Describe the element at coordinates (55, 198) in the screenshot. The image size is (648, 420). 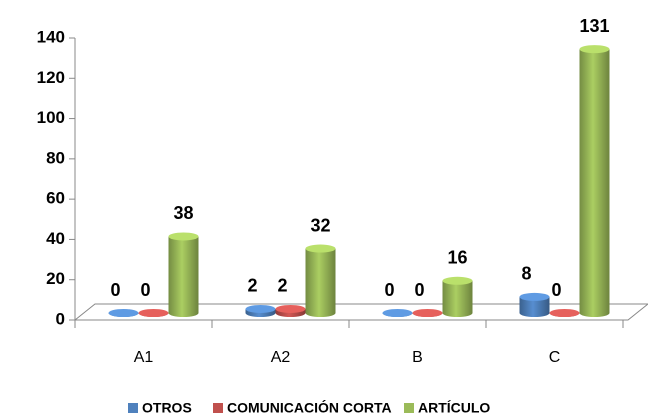
I see `y-tick-label: 60` at that location.